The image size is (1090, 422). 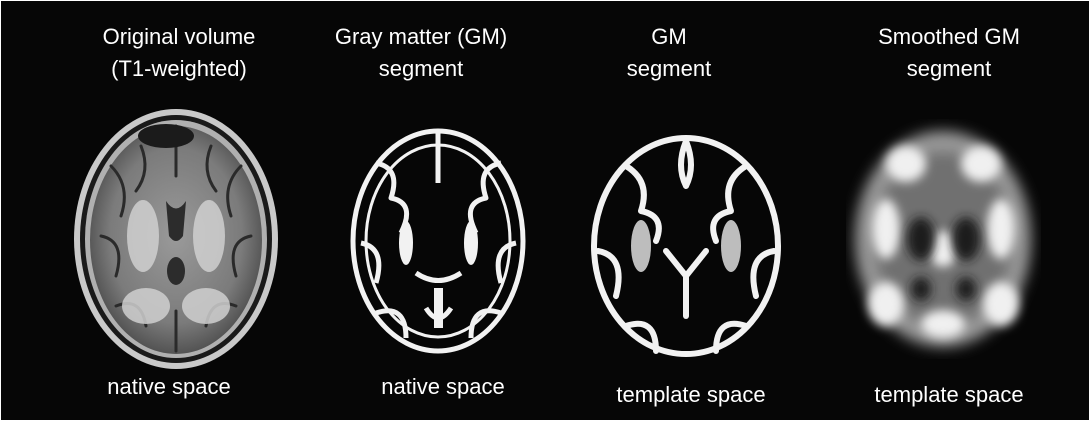 I want to click on panel-4-title: Smoothed GM segment, so click(x=949, y=53).